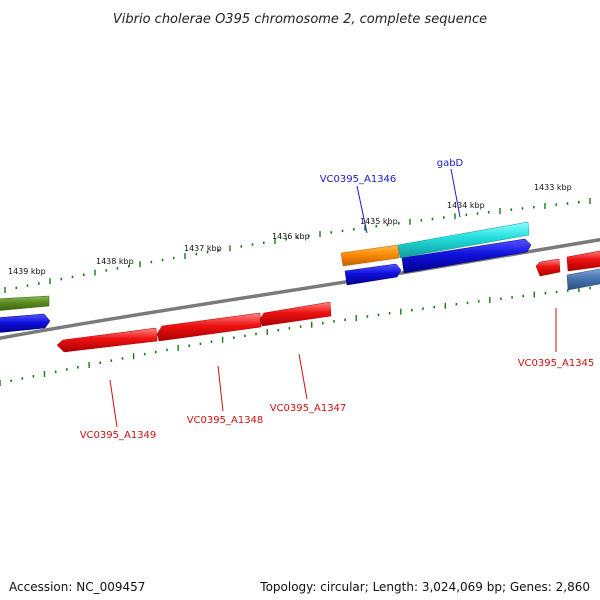  Describe the element at coordinates (466, 205) in the screenshot. I see `scale-label-1434kbp: 1434 kbp` at that location.